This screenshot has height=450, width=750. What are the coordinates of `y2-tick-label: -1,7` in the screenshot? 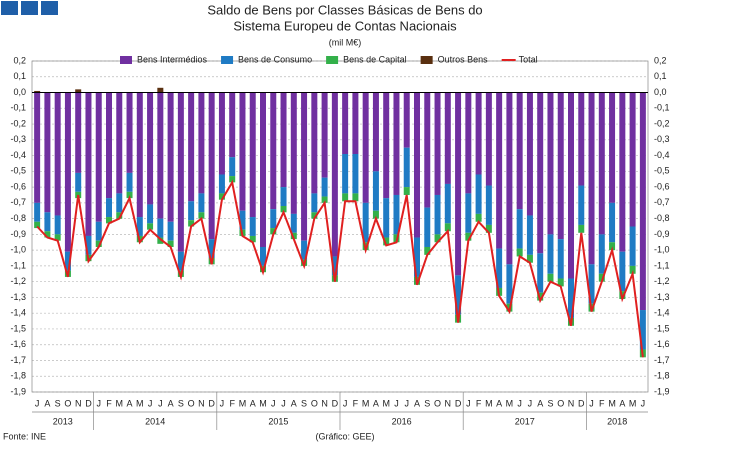 It's located at (662, 360).